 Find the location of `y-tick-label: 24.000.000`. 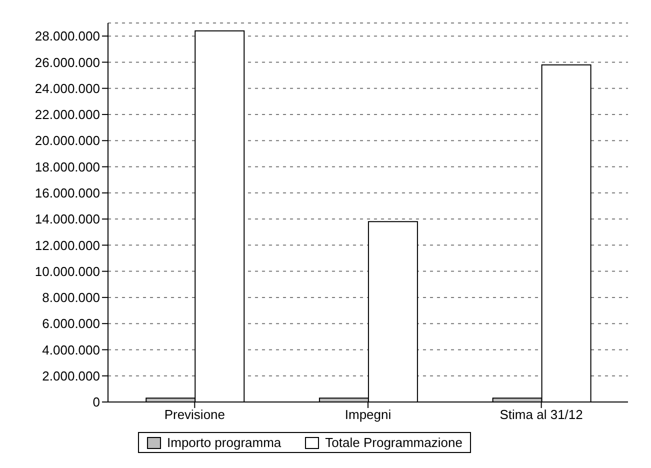

y-tick-label: 24.000.000 is located at coordinates (67, 88).